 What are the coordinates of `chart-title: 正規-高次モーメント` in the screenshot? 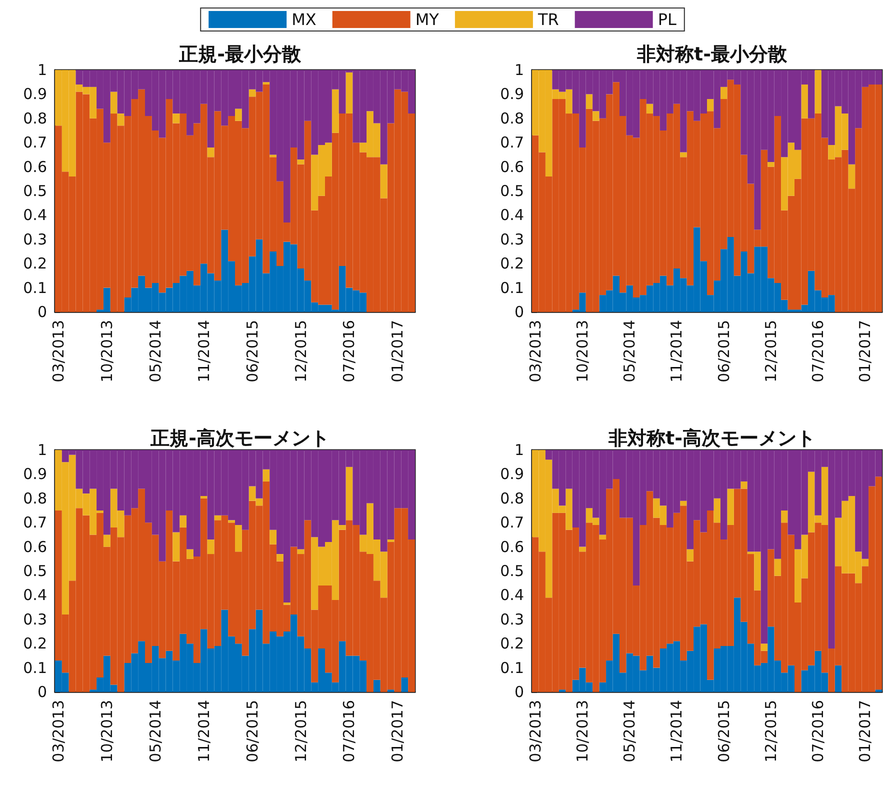 It's located at (240, 439).